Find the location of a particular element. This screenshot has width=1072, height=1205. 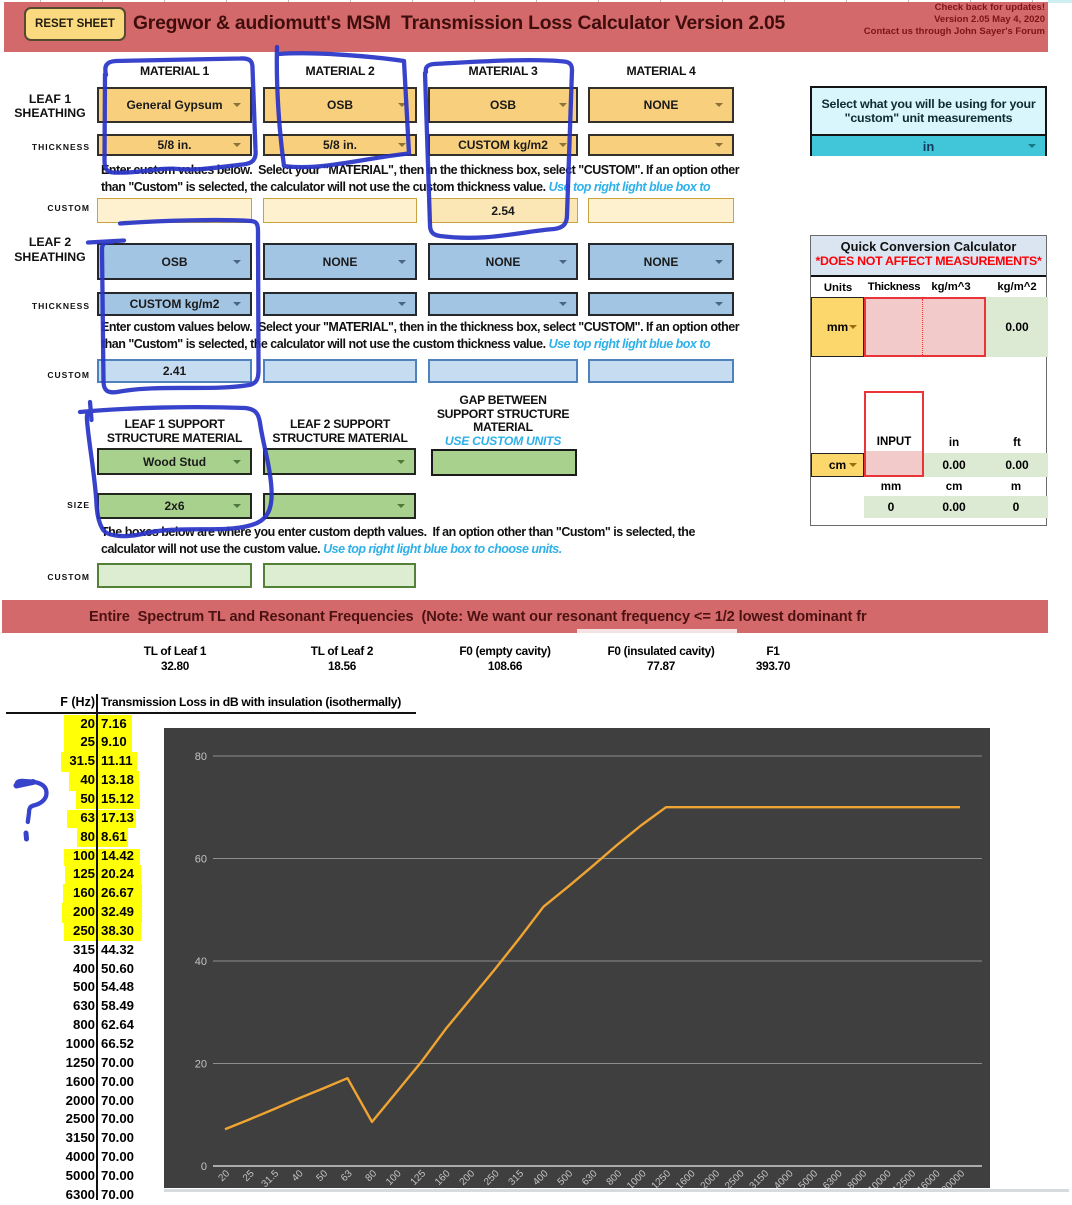

svg-text: 80 is located at coordinates (201, 757).